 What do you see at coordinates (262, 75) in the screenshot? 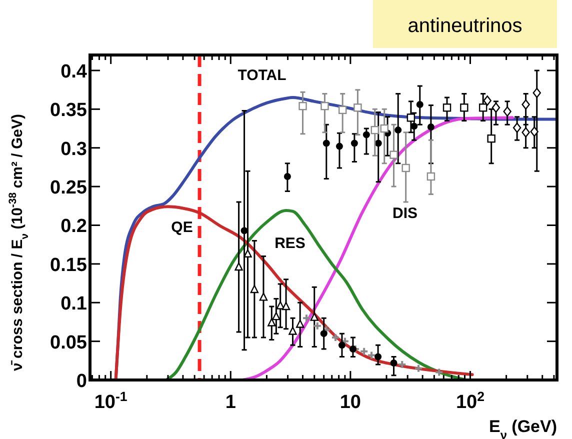
I see `series-label: TOTAL` at bounding box center [262, 75].